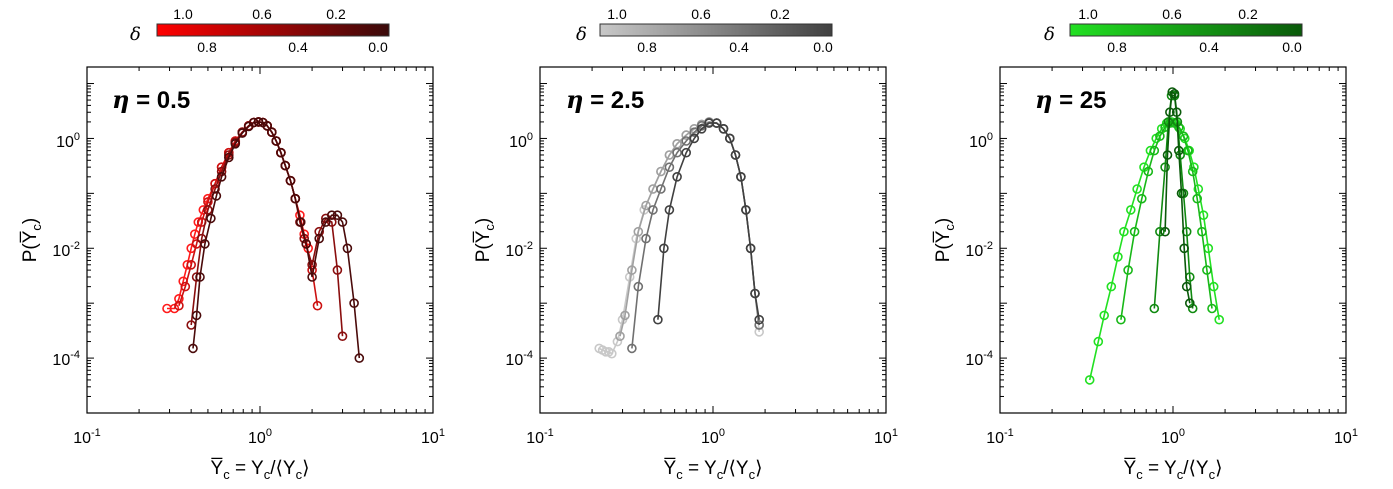 This screenshot has width=1393, height=489. What do you see at coordinates (87, 437) in the screenshot?
I see `x-tick-label: 10⁻¹` at bounding box center [87, 437].